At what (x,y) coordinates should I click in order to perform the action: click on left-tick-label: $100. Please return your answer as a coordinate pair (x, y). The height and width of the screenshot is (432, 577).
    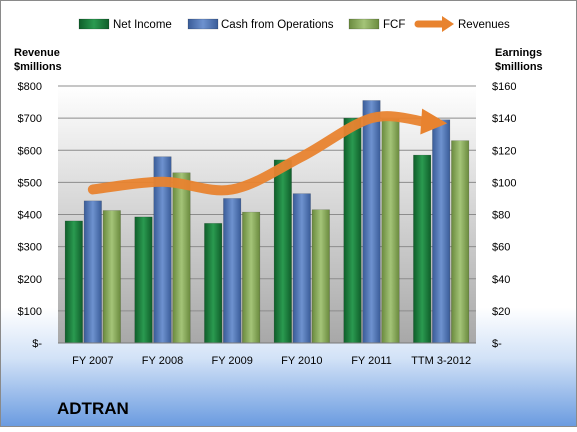
    Looking at the image, I should click on (30, 312).